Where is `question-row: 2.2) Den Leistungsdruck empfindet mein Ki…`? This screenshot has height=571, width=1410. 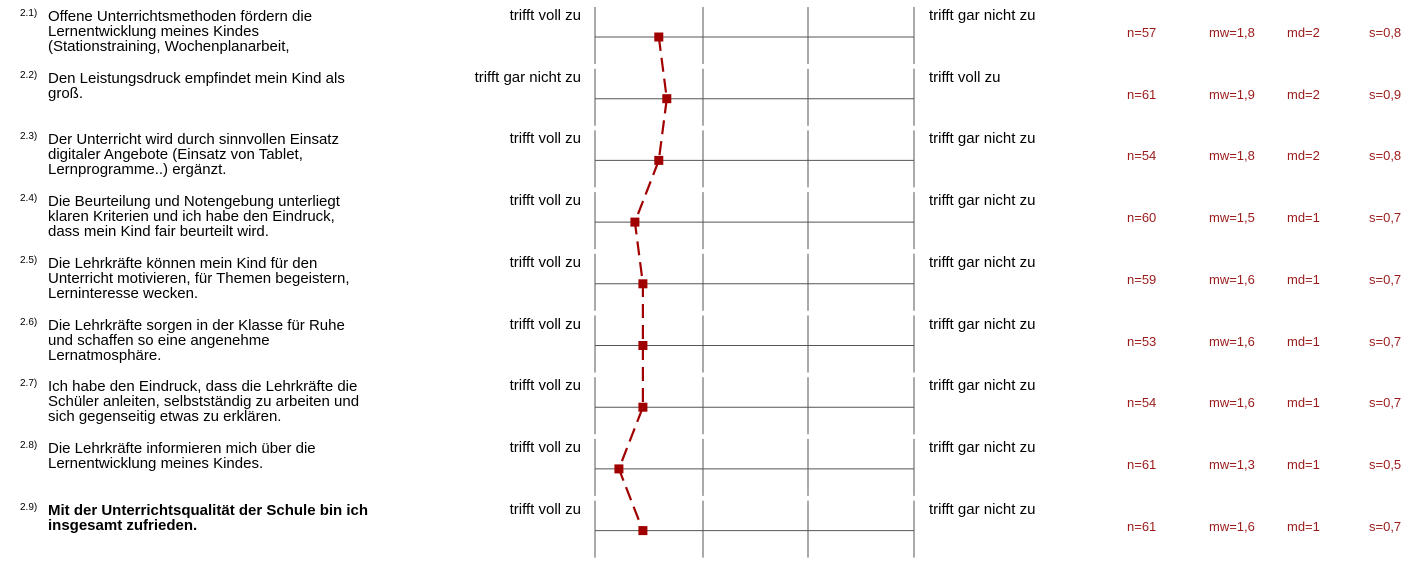 question-row: 2.2) Den Leistungsdruck empfindet mein Ki… is located at coordinates (705, 98).